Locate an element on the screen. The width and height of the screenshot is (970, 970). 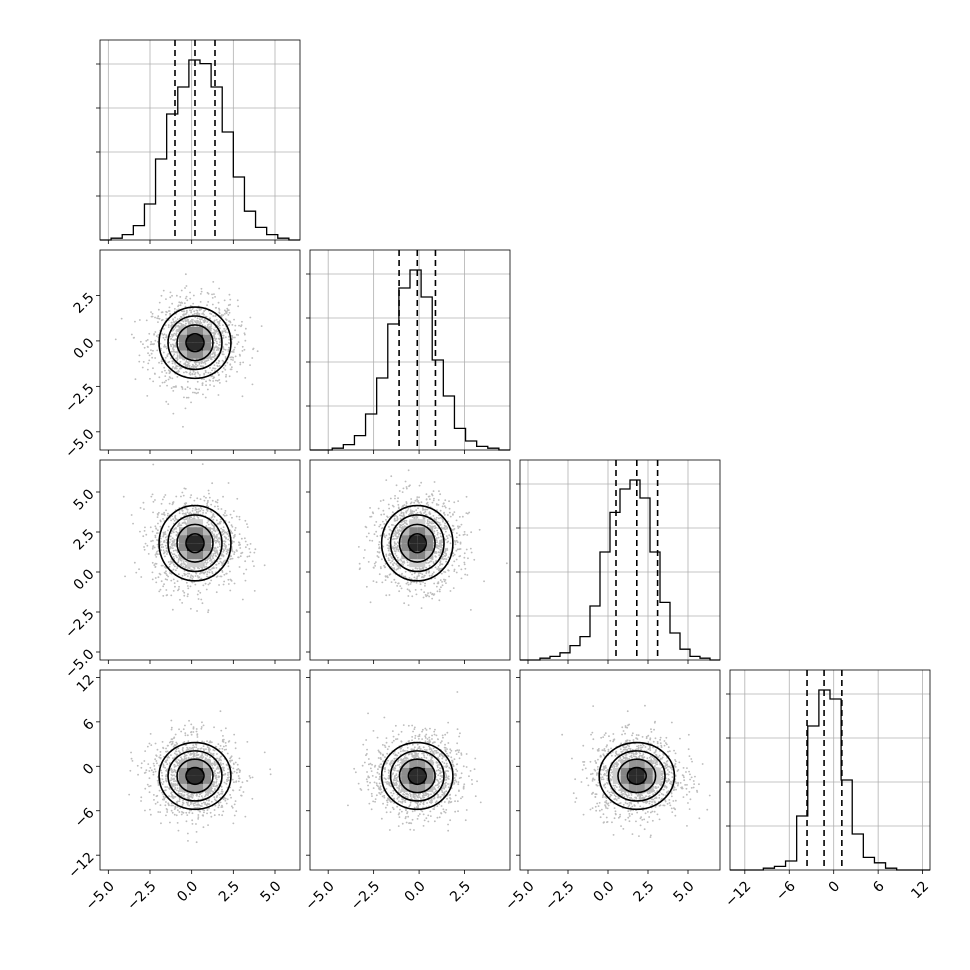
scatter-panel-1-0: 2.5 0.0 −2.5 −5.0 is located at coordinates (181, 355).